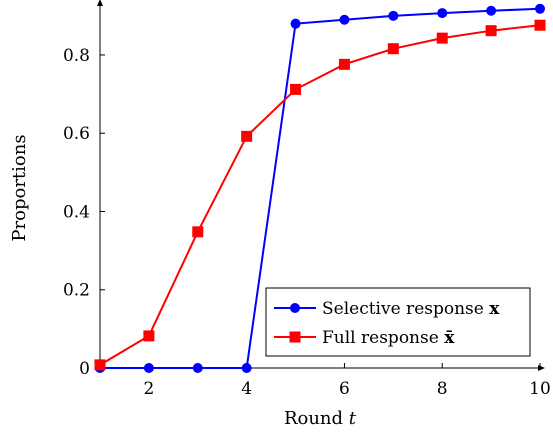 The width and height of the screenshot is (553, 433). Describe the element at coordinates (76, 134) in the screenshot. I see `y-tick-label: 0.6` at that location.